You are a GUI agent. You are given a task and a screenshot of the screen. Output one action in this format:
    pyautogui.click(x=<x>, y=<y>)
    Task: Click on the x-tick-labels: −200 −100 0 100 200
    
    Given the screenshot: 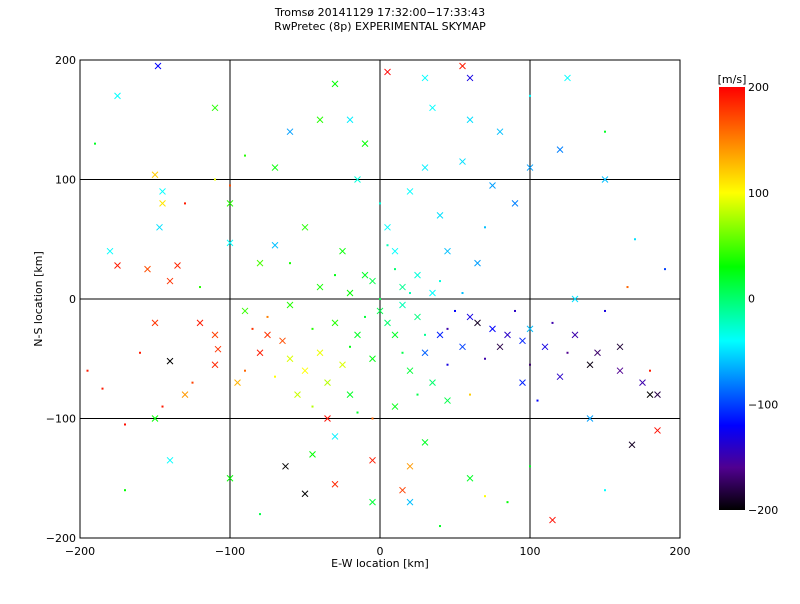 What is the action you would take?
    pyautogui.click(x=378, y=551)
    